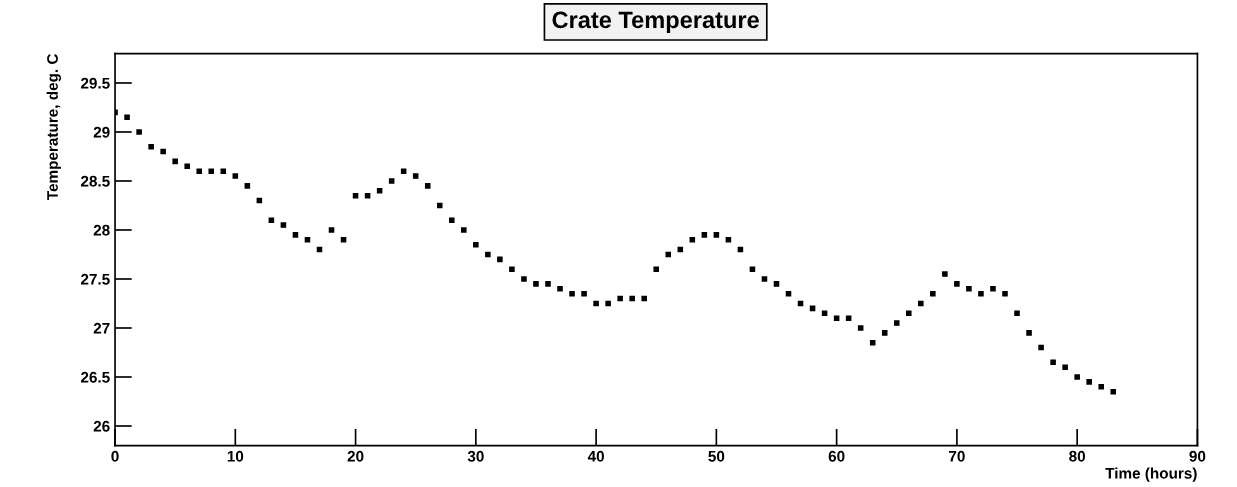  What do you see at coordinates (95, 181) in the screenshot?
I see `y-tick-label: 28.5` at bounding box center [95, 181].